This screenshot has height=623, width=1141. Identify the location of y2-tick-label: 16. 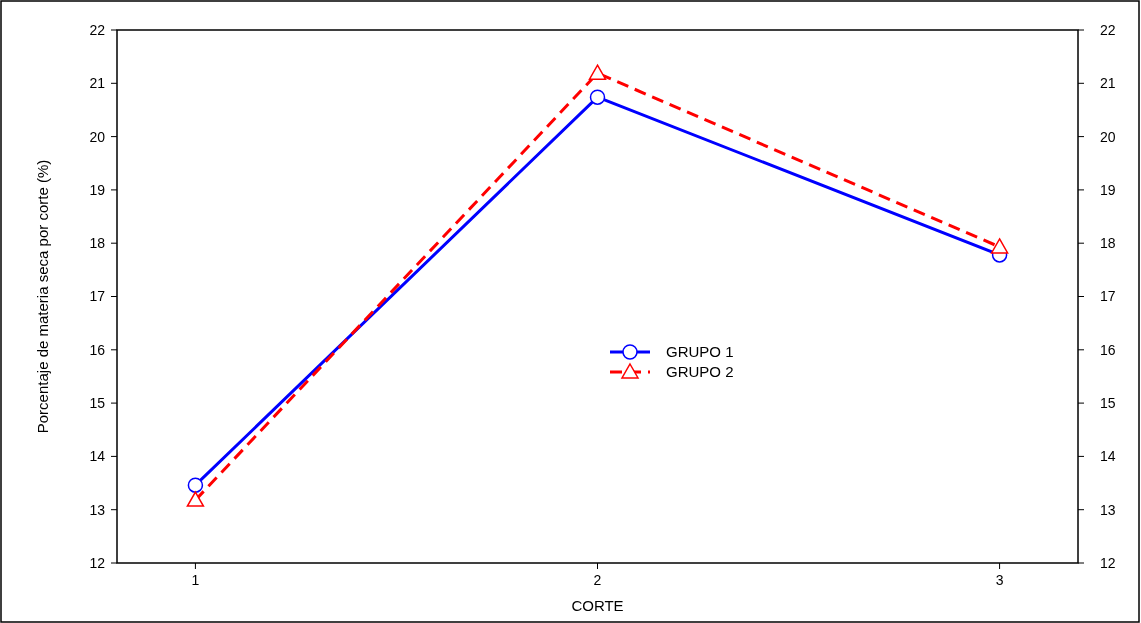
(1108, 349).